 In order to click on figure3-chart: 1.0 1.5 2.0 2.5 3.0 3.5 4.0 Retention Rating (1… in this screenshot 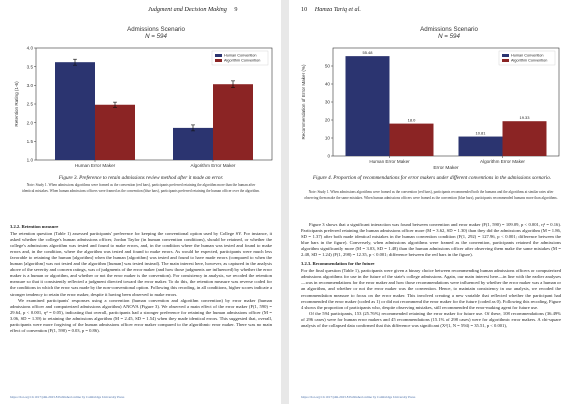, I will do `click(143, 107)`.